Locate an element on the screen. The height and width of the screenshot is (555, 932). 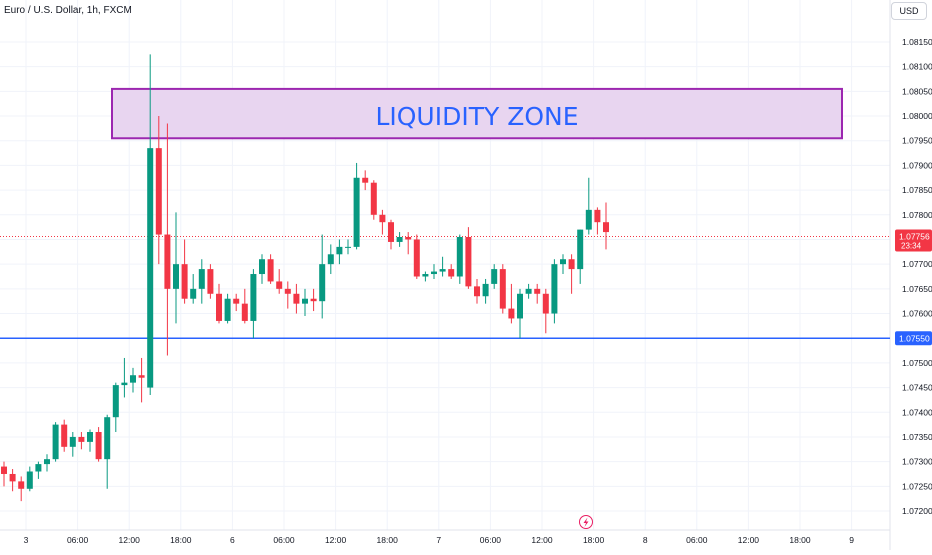
time-tick-label: 9 is located at coordinates (851, 540).